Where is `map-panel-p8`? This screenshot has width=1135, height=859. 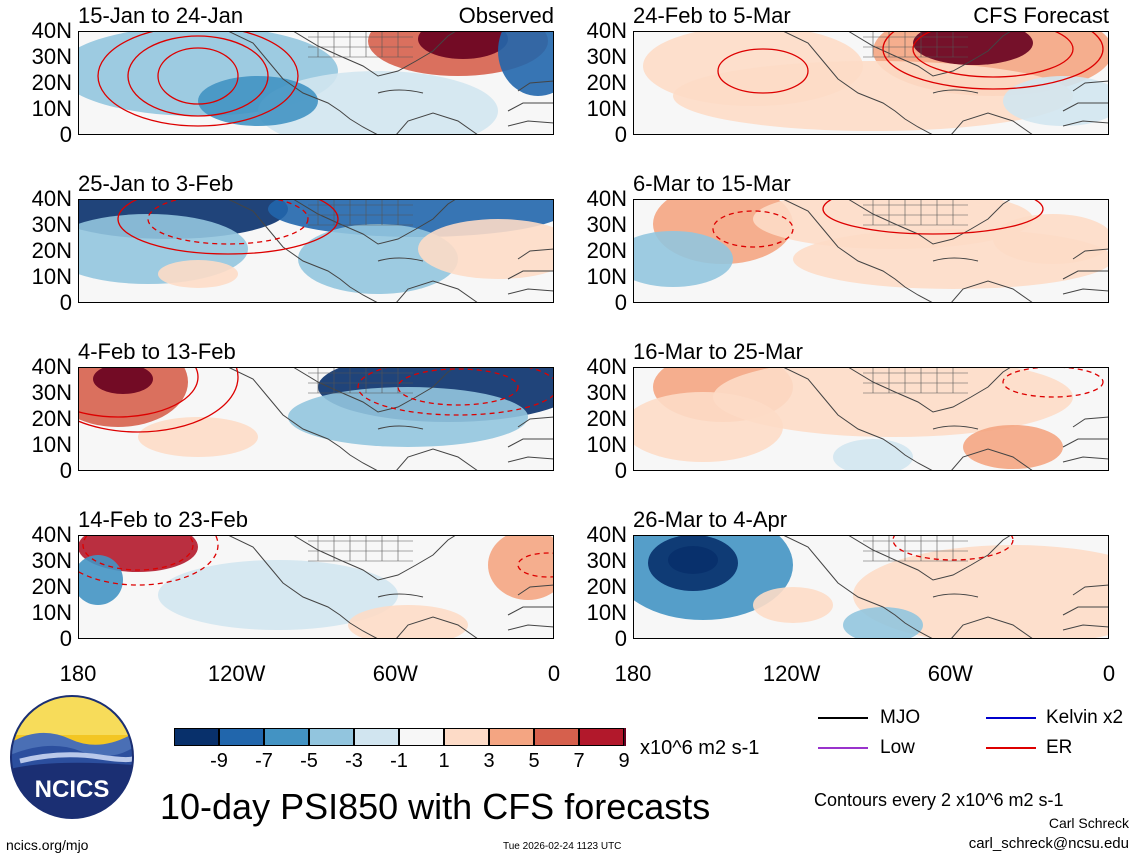 map-panel-p8 is located at coordinates (871, 587).